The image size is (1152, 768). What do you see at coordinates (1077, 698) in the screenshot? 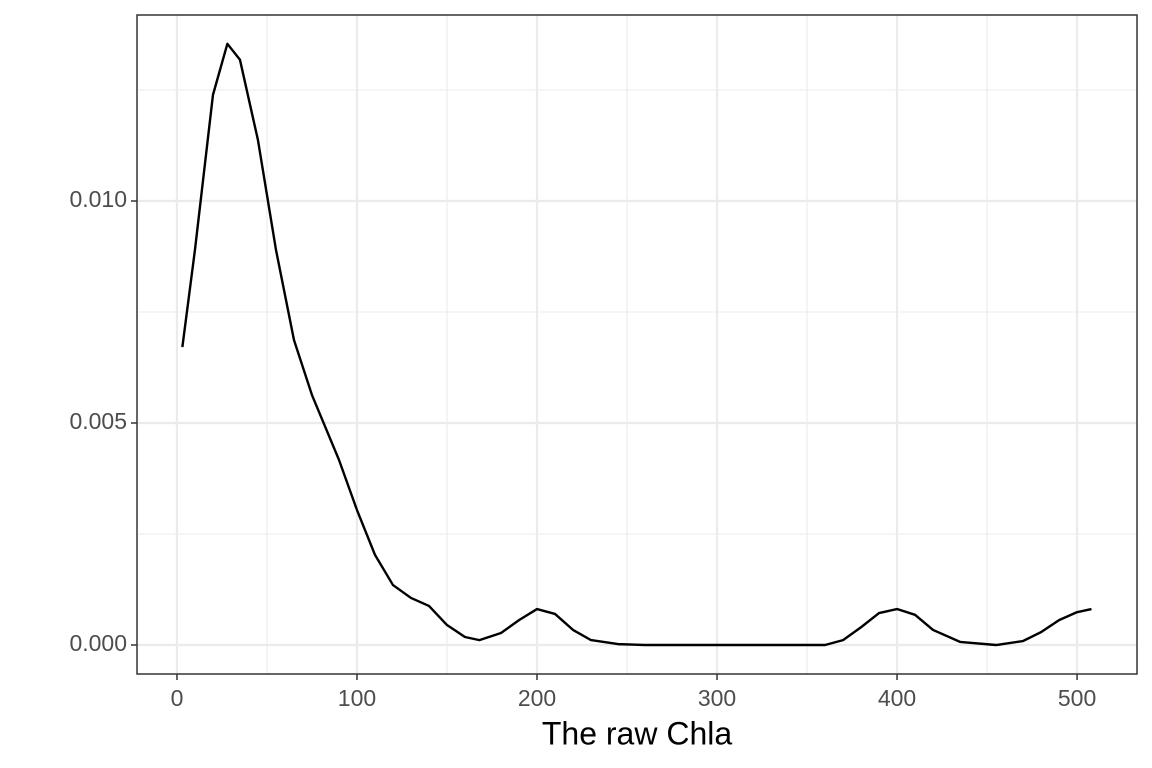
I see `x-tick-label: 500` at bounding box center [1077, 698].